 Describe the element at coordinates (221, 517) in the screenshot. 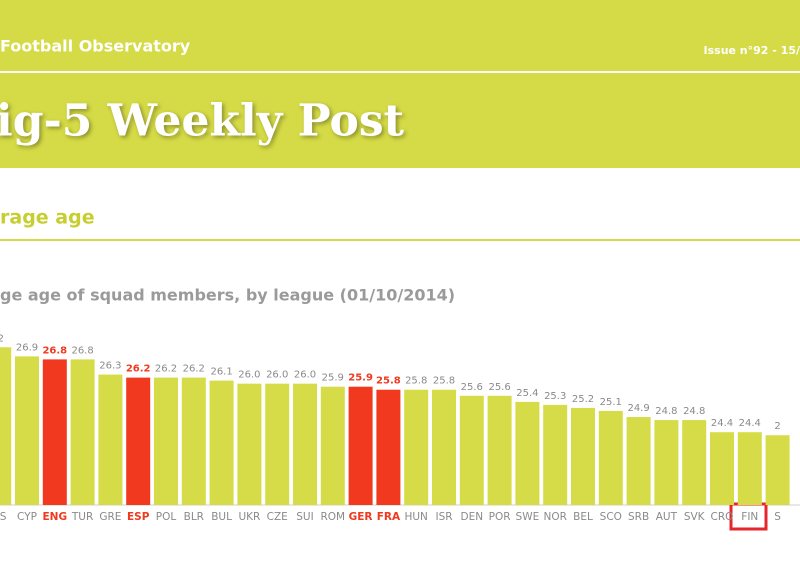

I see `x-tick-label: BUL` at that location.